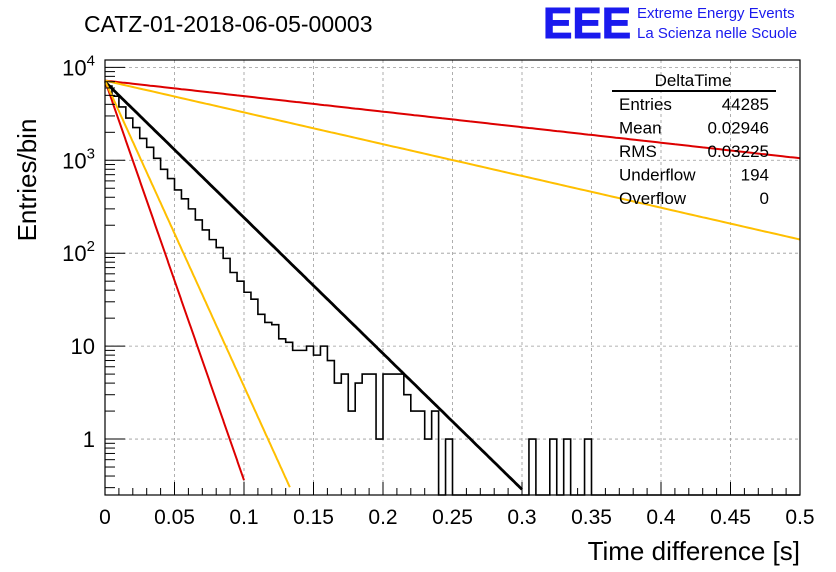 This screenshot has height=572, width=836. Describe the element at coordinates (730, 517) in the screenshot. I see `x-tick-label: 0.45` at that location.